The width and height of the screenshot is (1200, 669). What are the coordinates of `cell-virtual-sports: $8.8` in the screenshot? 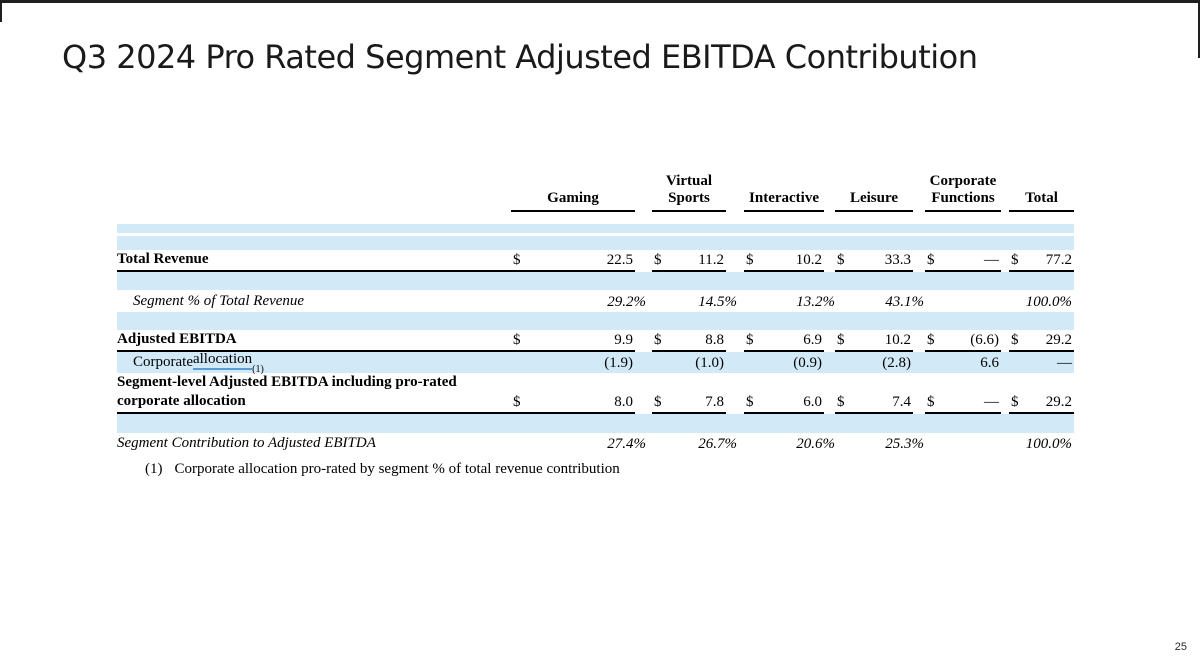 It's located at (689, 341).